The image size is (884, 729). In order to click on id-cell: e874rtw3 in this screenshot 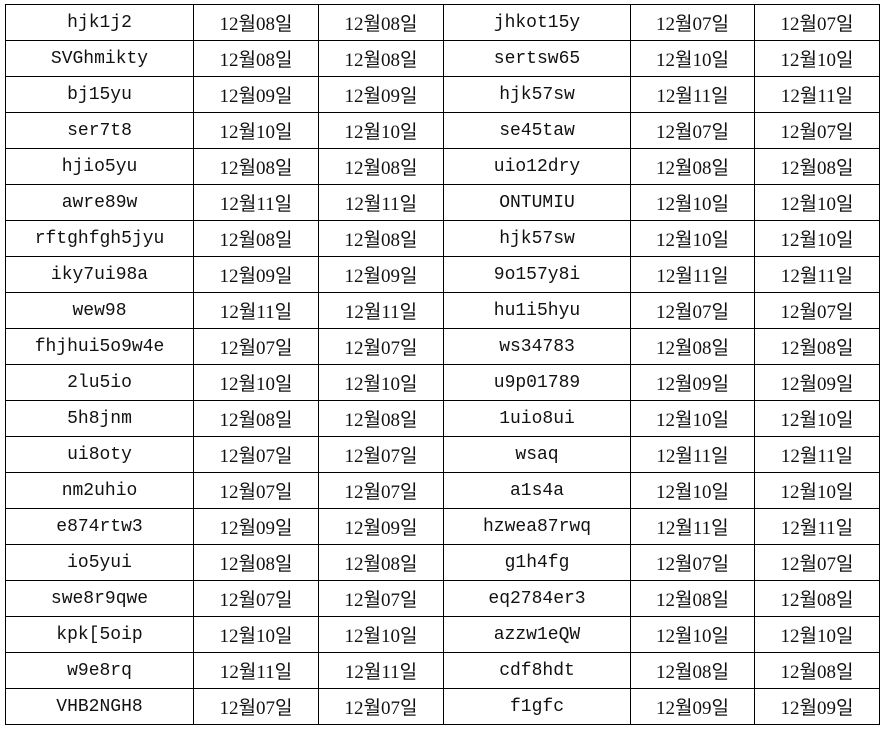, I will do `click(99, 526)`.